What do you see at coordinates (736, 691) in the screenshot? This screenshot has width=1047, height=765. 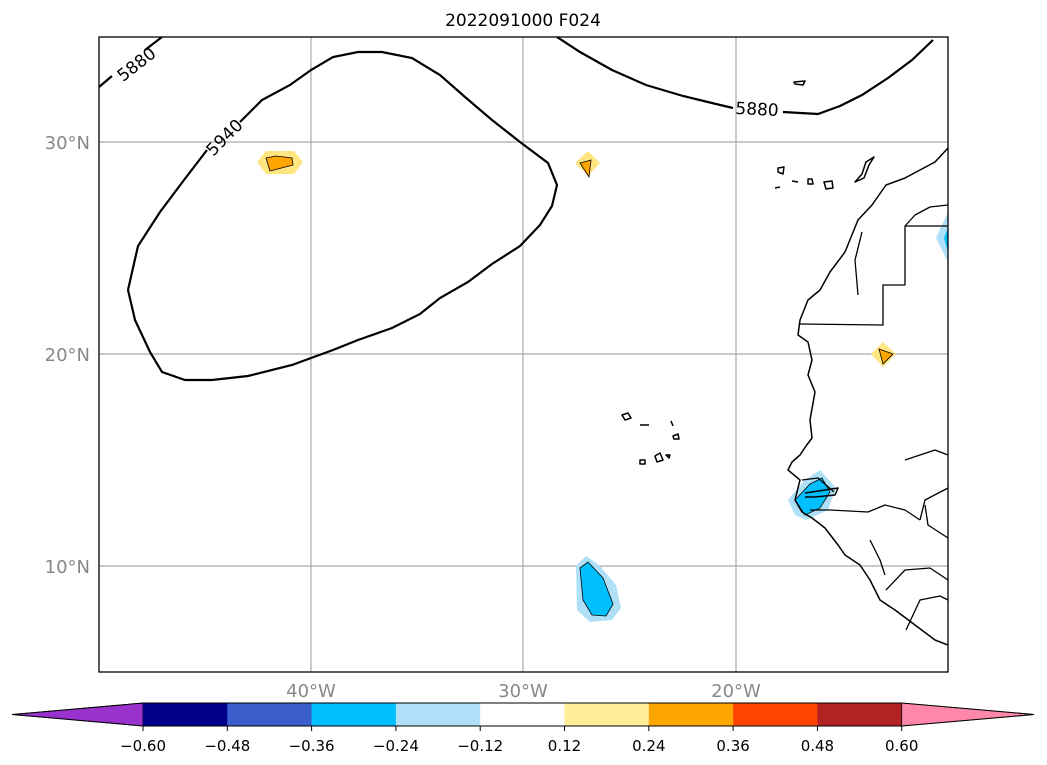 I see `lon-label-20w: 20°W` at bounding box center [736, 691].